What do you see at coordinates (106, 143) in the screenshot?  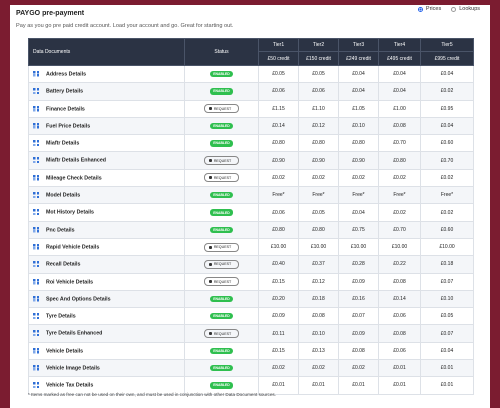 I see `document-cell: Miaftr Details` at bounding box center [106, 143].